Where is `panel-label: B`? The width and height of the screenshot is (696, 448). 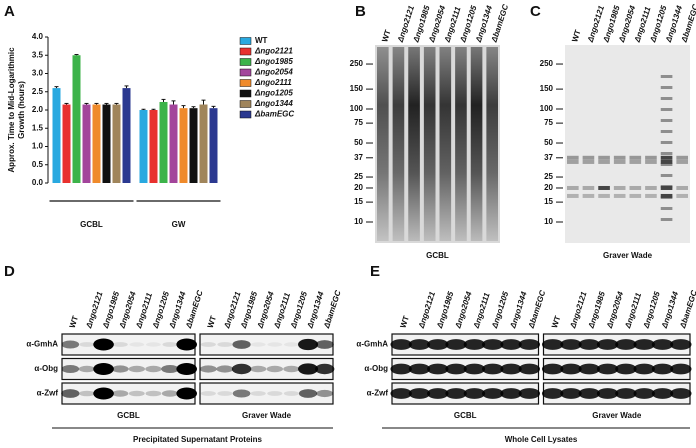 panel-label: B is located at coordinates (360, 11).